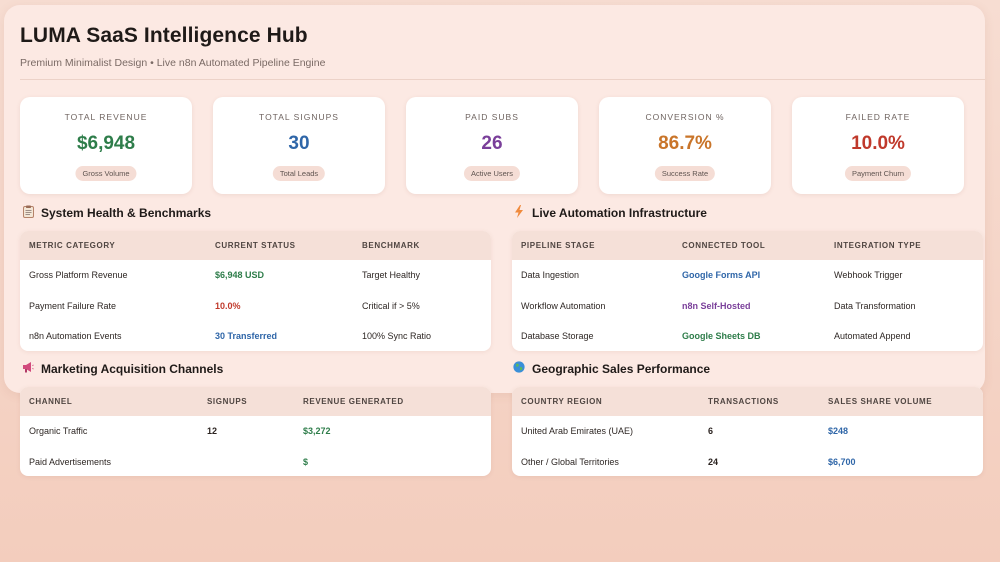  Describe the element at coordinates (747, 462) in the screenshot. I see `table-row: Other / Global Territories 24 $6,700` at that location.